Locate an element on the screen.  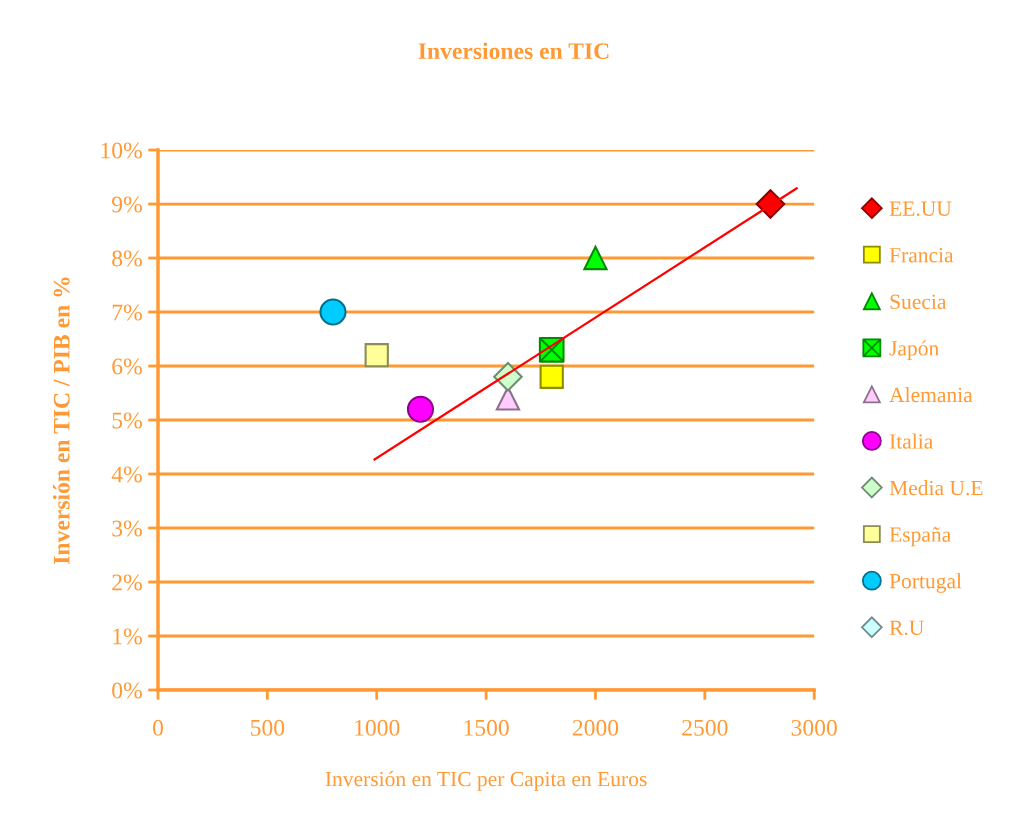
chart-title: Inversiones en TIC is located at coordinates (513, 51).